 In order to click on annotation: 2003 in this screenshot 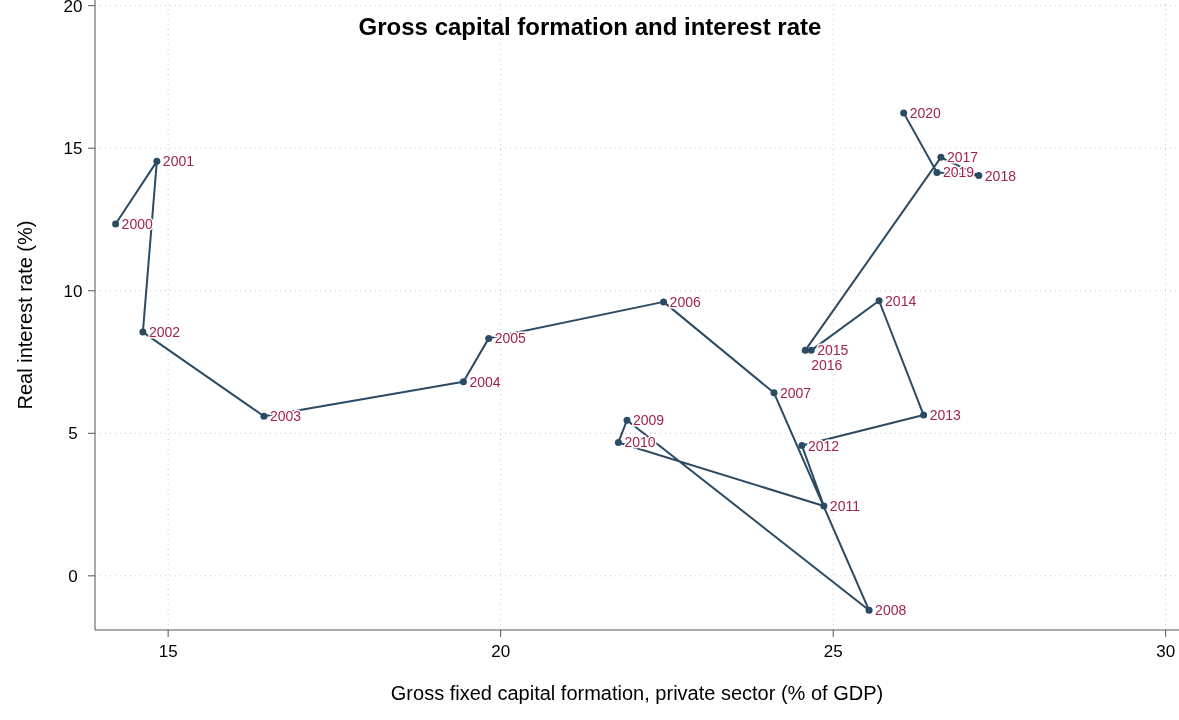, I will do `click(285, 416)`.